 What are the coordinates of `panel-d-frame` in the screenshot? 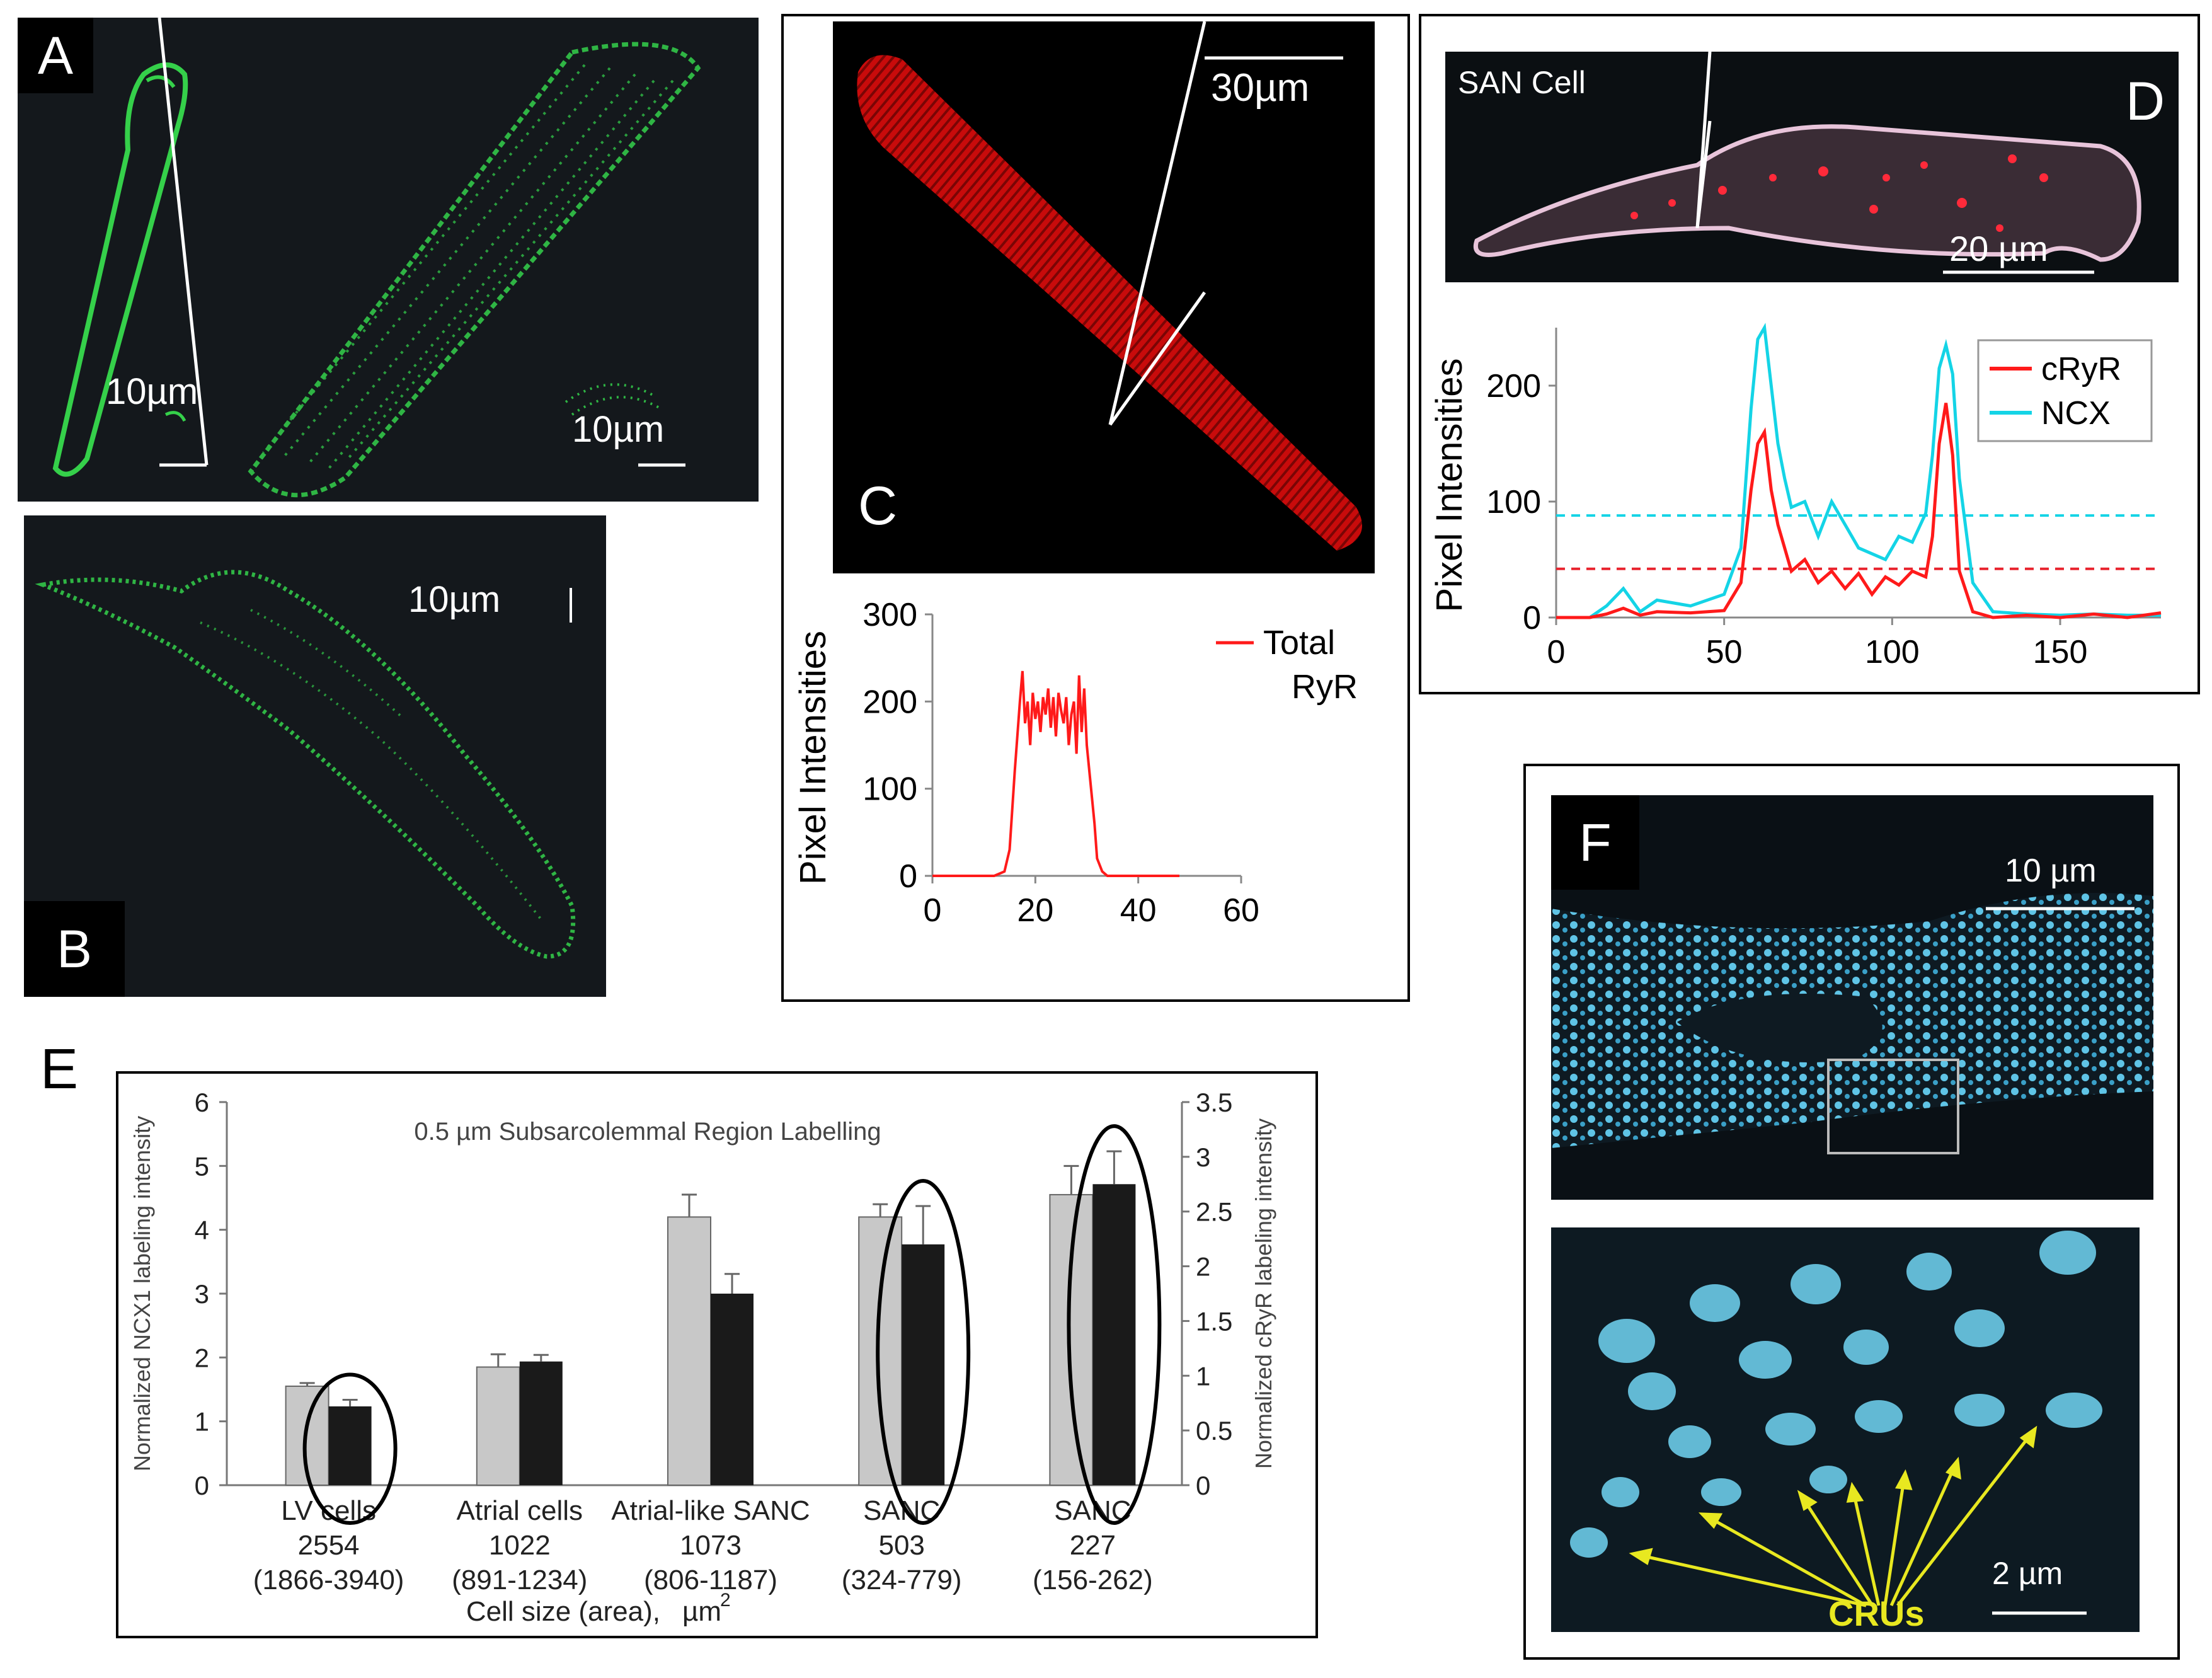 It's located at (1809, 354).